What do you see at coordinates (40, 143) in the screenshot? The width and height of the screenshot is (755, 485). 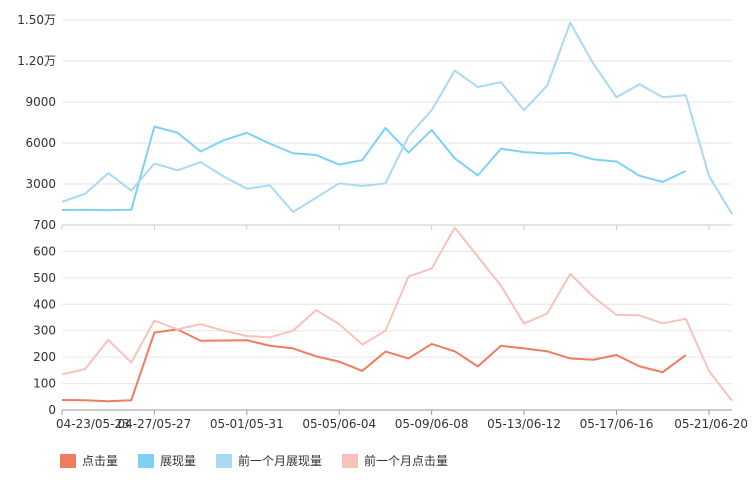 I see `y-tick-label-top-1: 6000` at bounding box center [40, 143].